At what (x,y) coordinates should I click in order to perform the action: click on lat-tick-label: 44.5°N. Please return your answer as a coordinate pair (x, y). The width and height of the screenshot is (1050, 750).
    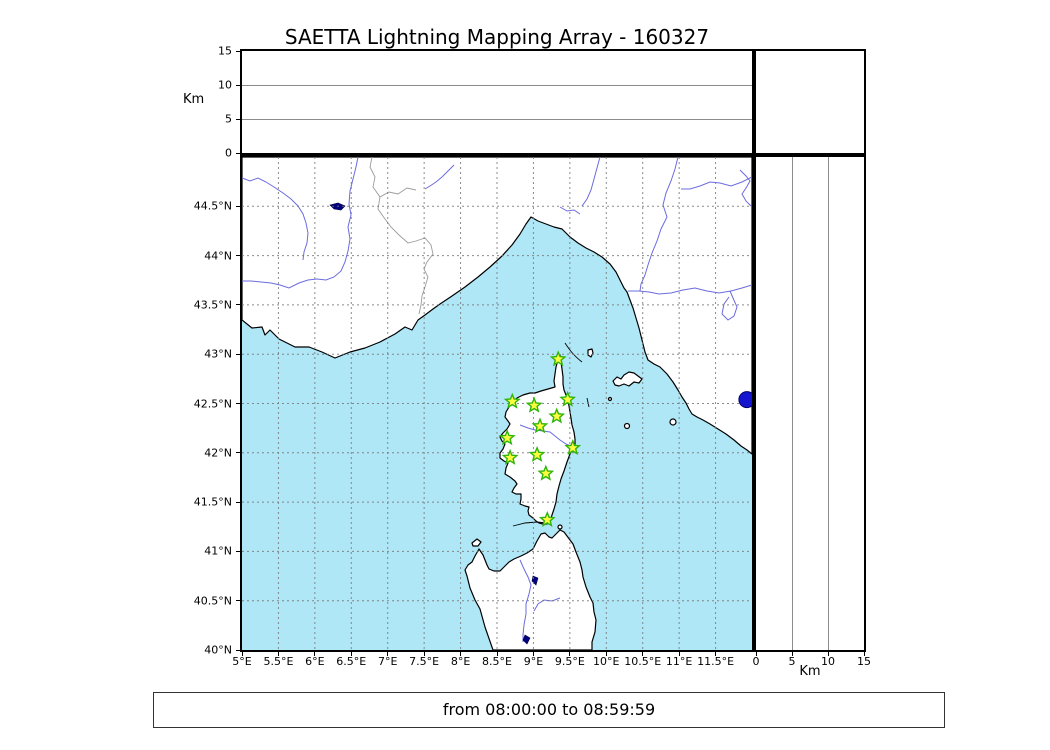
    Looking at the image, I should click on (212, 206).